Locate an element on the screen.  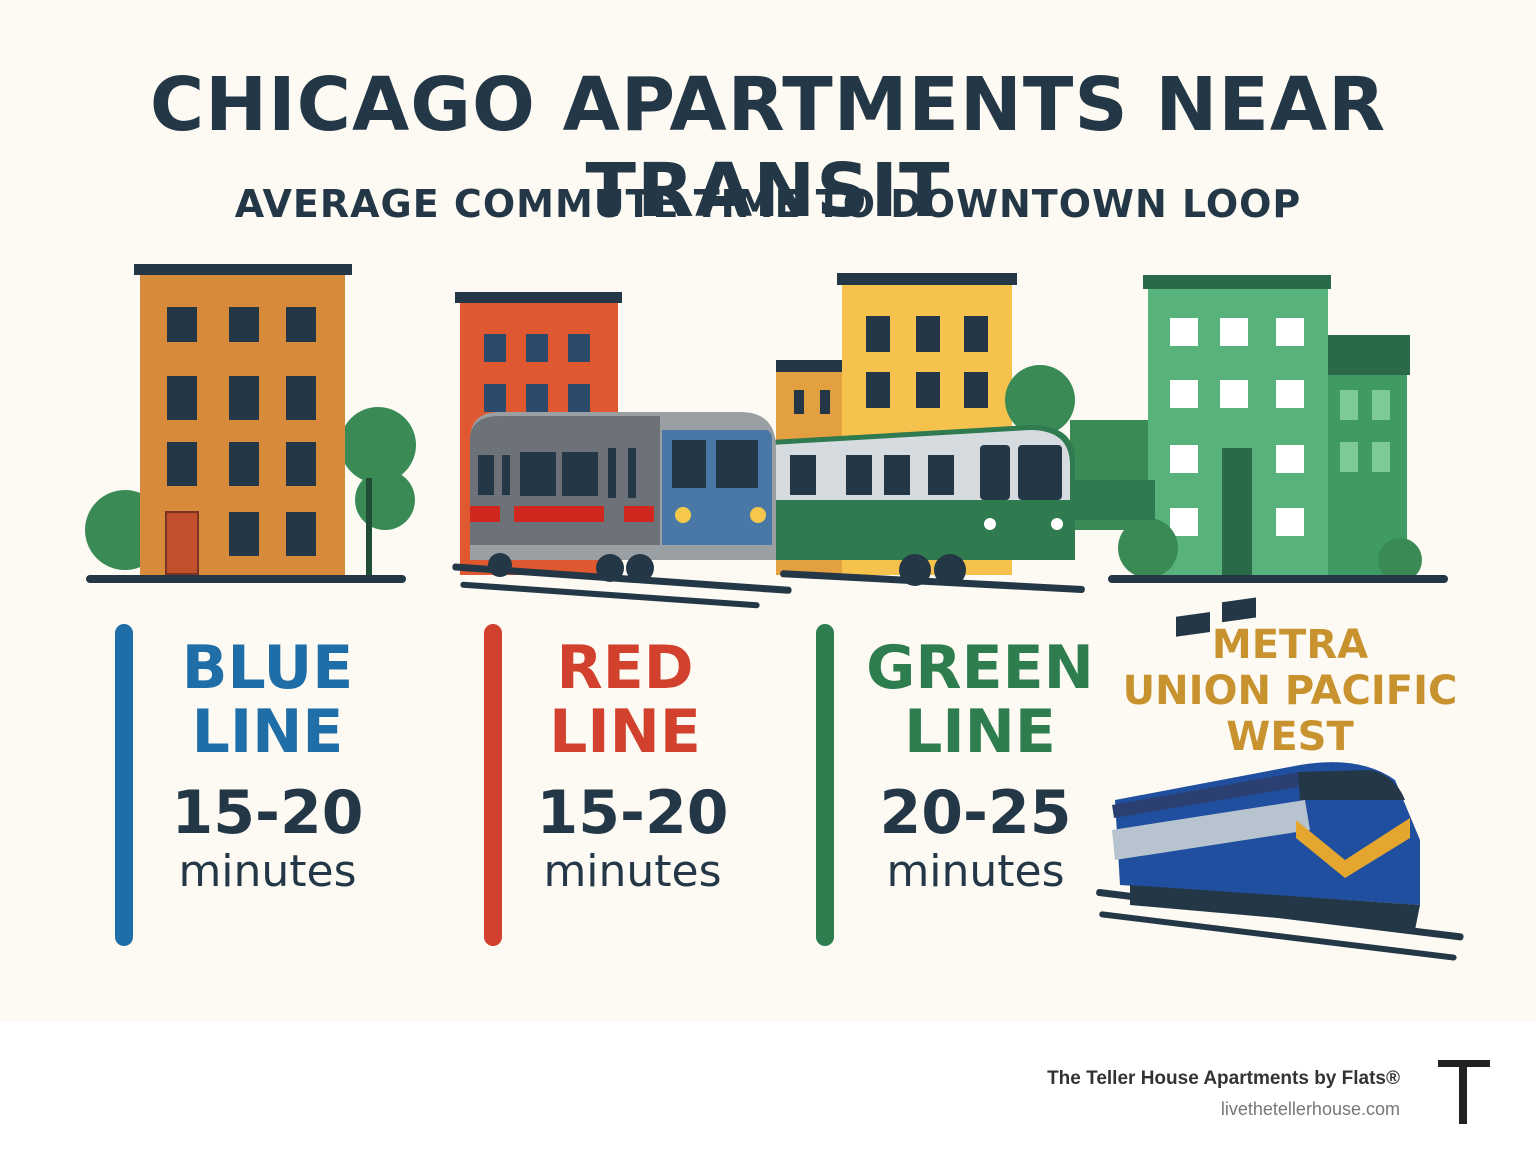
footer-company-name: The Teller House Apartments by Flats® is located at coordinates (1223, 1078).